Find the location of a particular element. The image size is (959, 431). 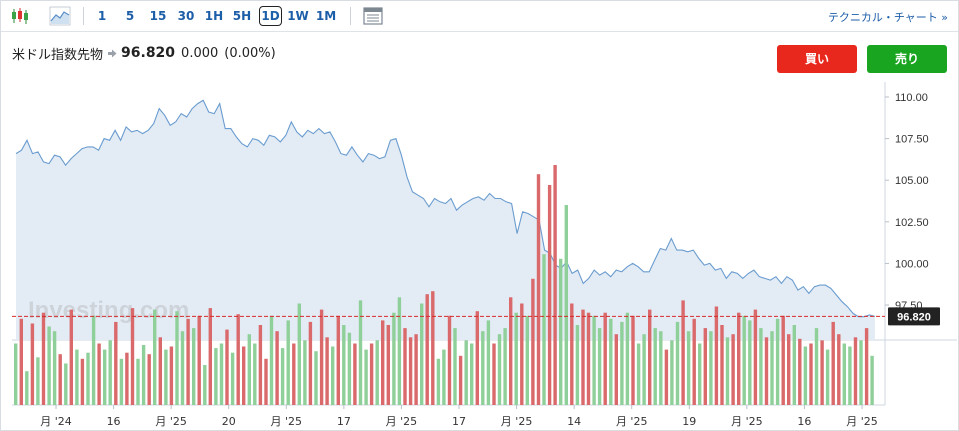

timeframe-5: 5 is located at coordinates (130, 16).